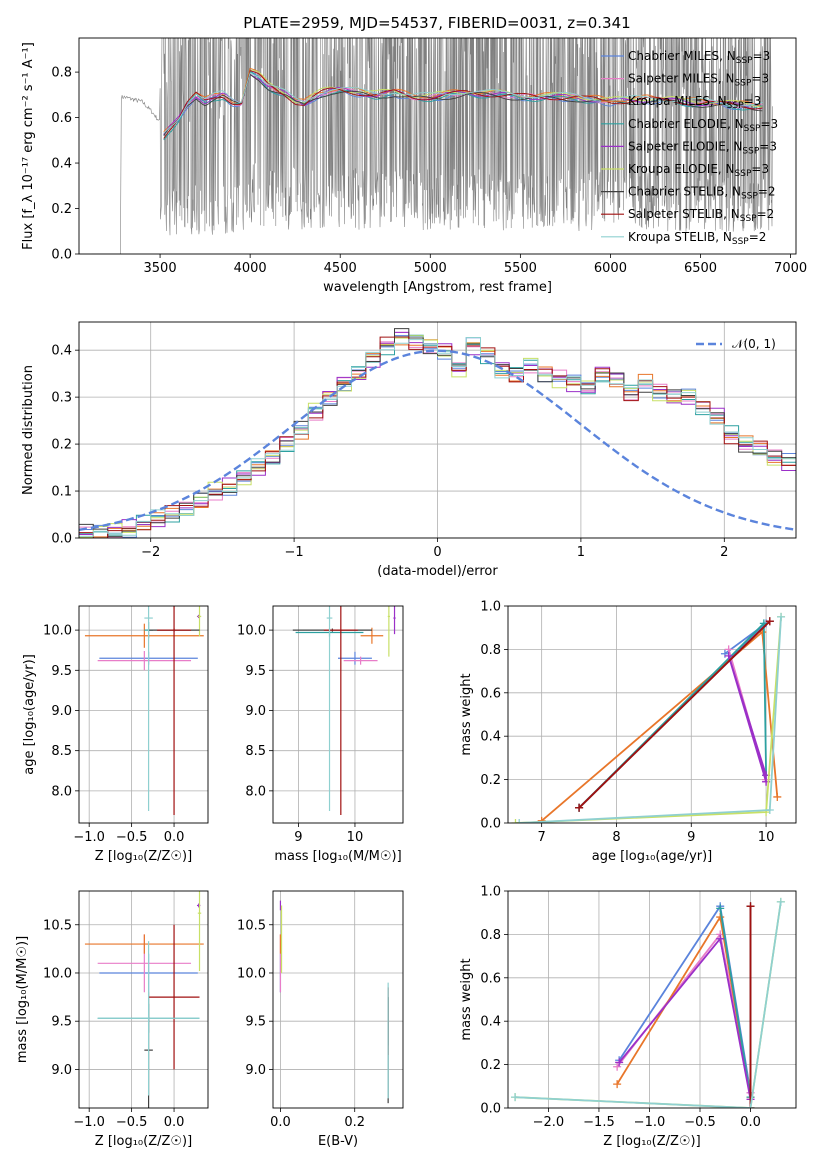 This screenshot has width=819, height=1170. I want to click on panel-mass-vs-EBV: 0.0 0.2 9.0 9.5 10.0 10.5 E(B-V), so click(320, 1019).